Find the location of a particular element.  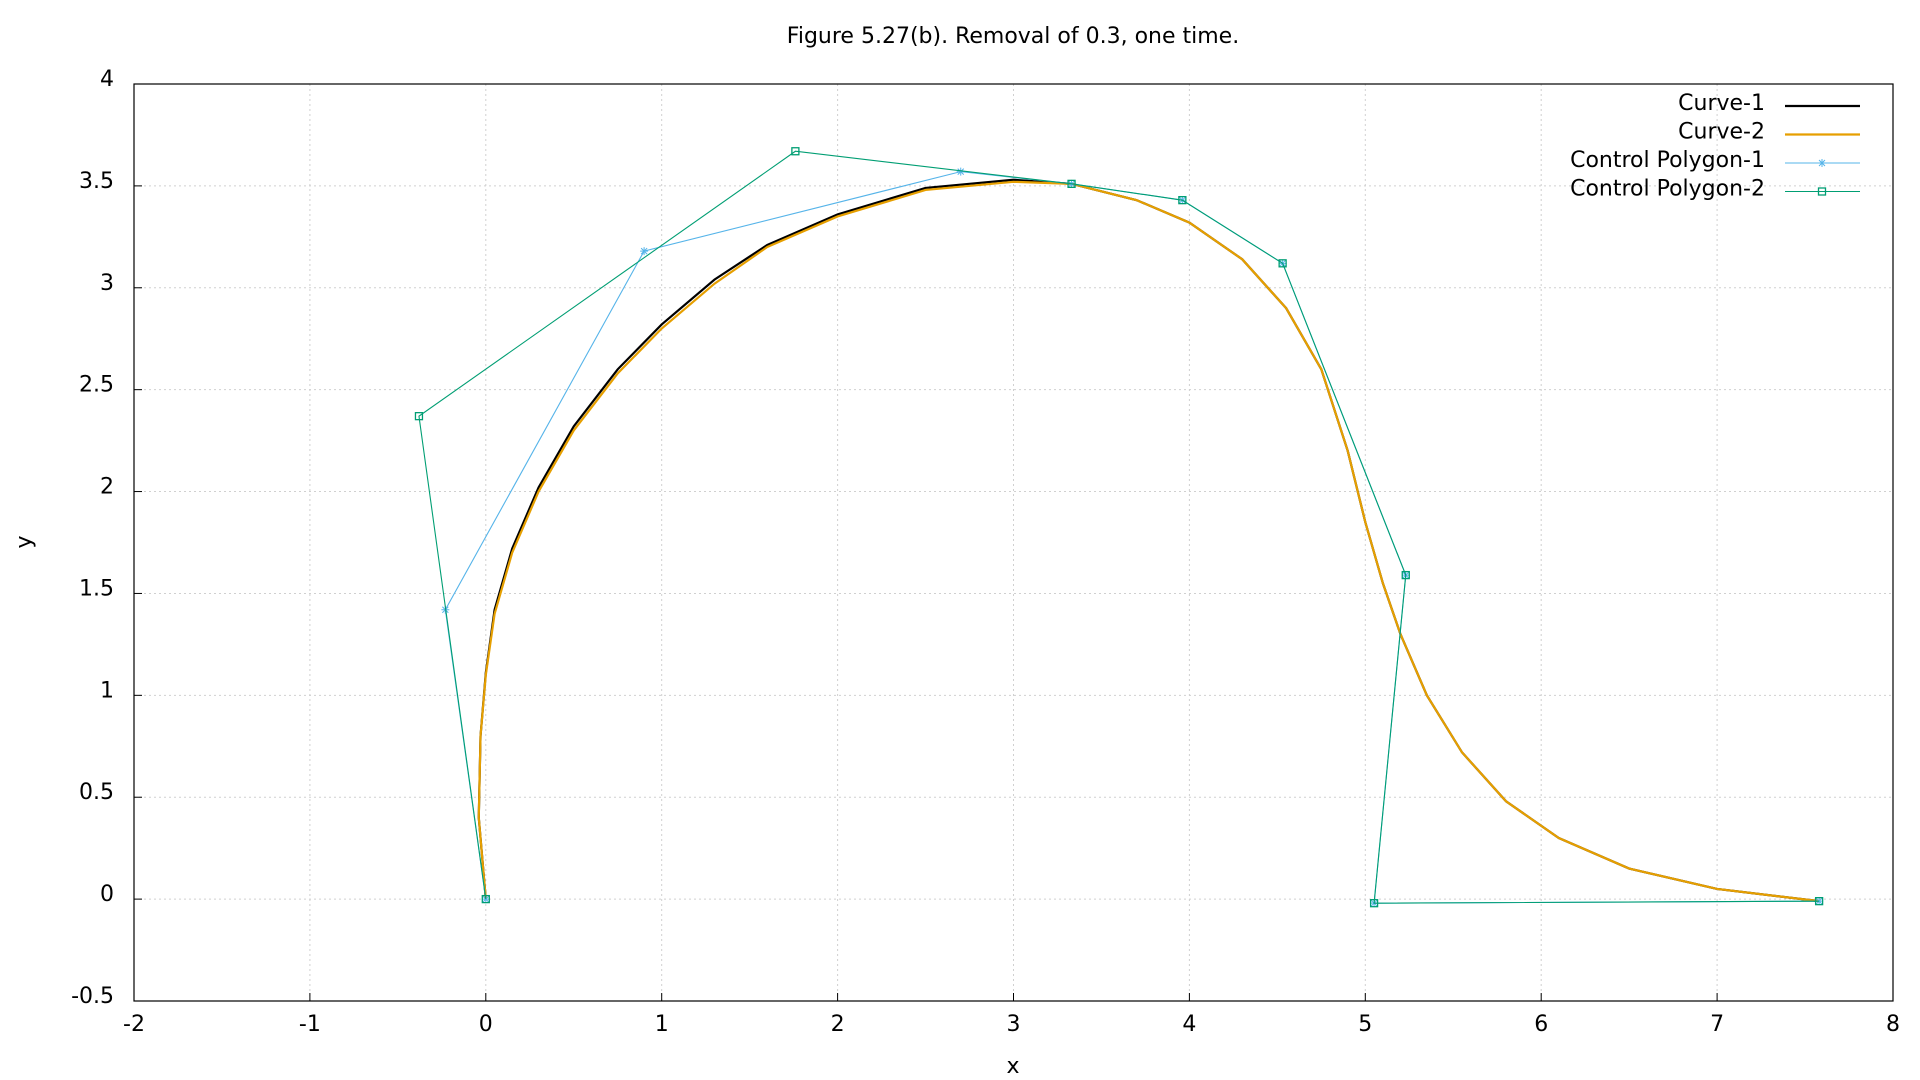

y-tick-label: 1 is located at coordinates (107, 690).